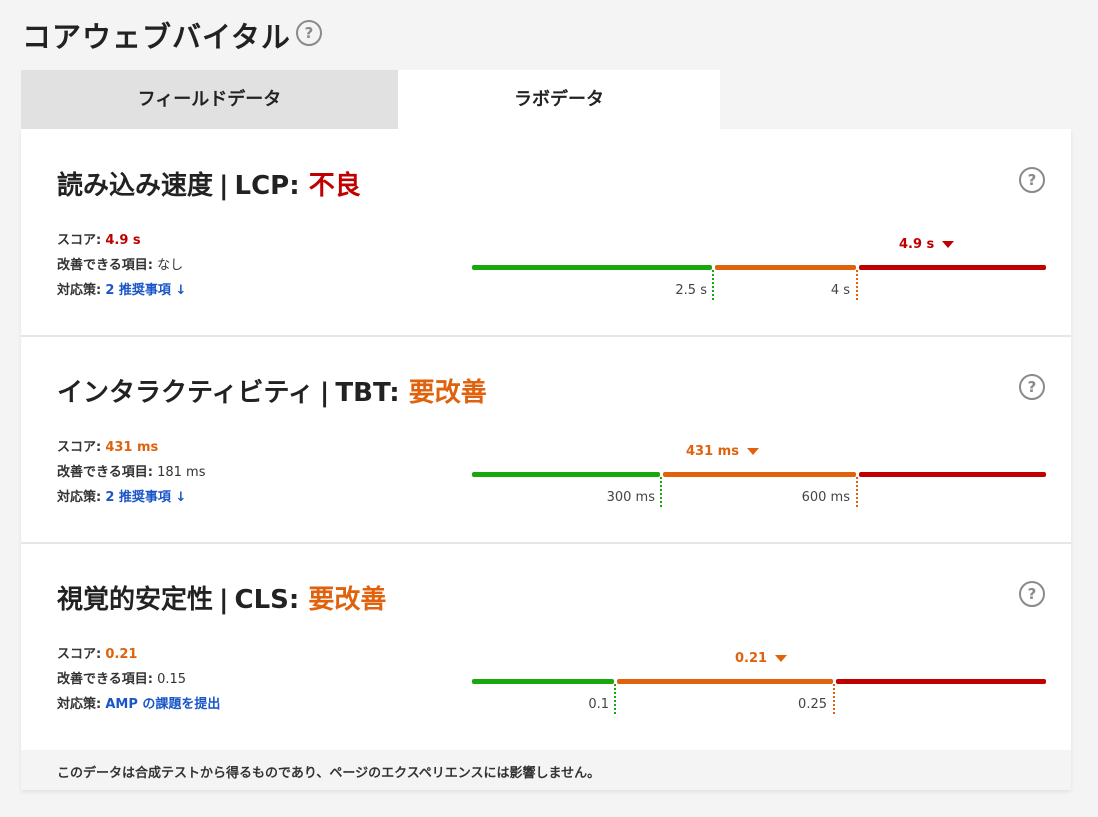  Describe the element at coordinates (598, 704) in the screenshot. I see `threshold-label: 0.1` at that location.